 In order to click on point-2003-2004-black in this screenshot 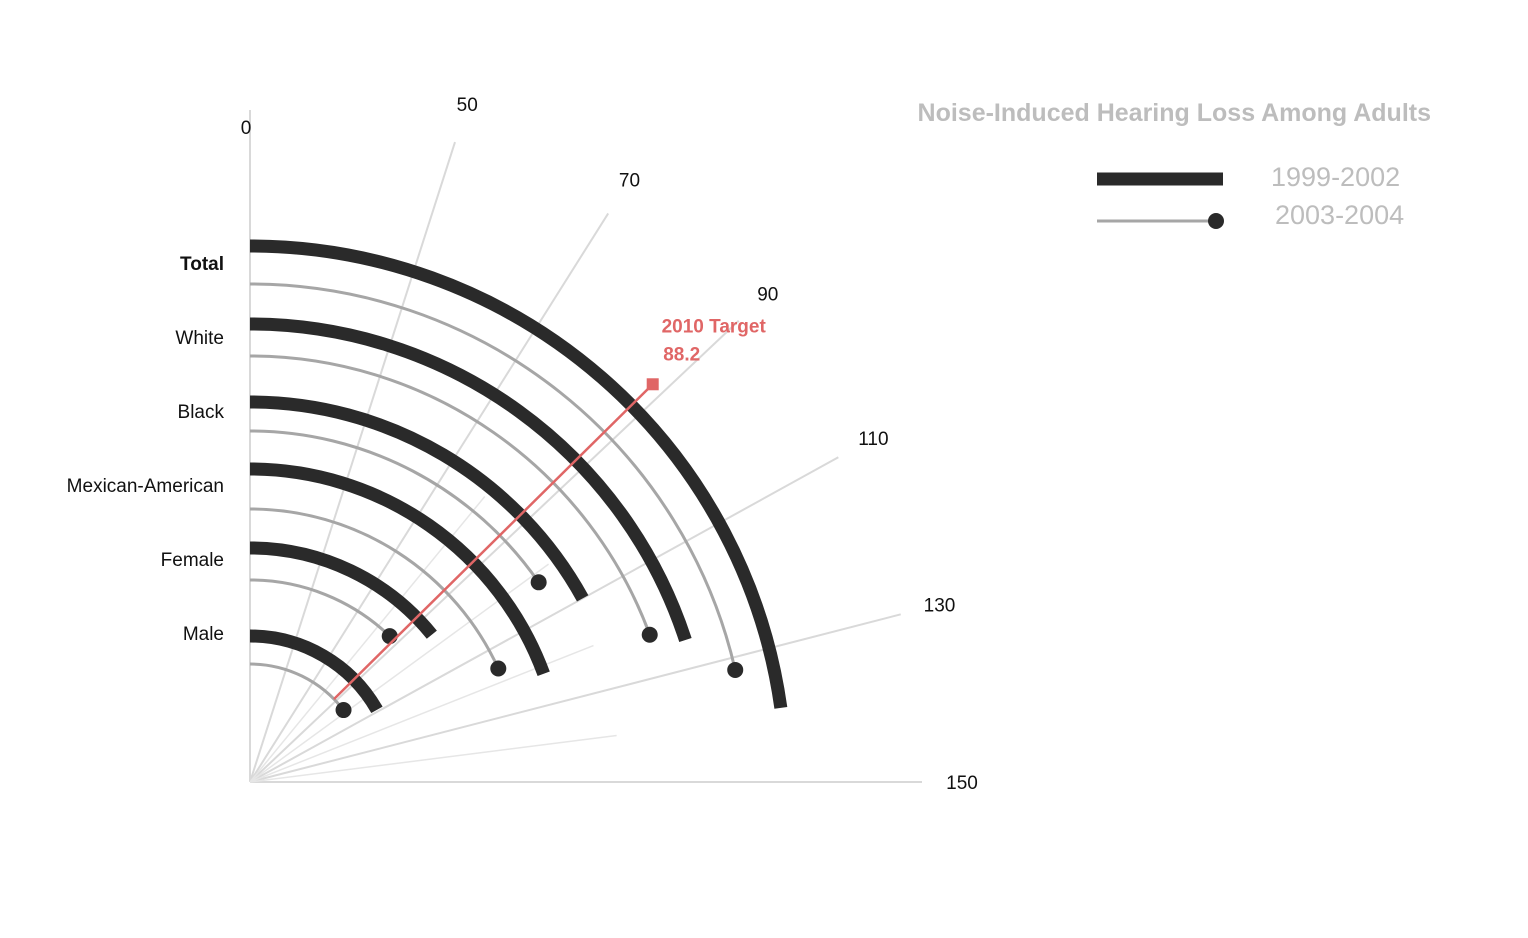, I will do `click(538, 582)`.